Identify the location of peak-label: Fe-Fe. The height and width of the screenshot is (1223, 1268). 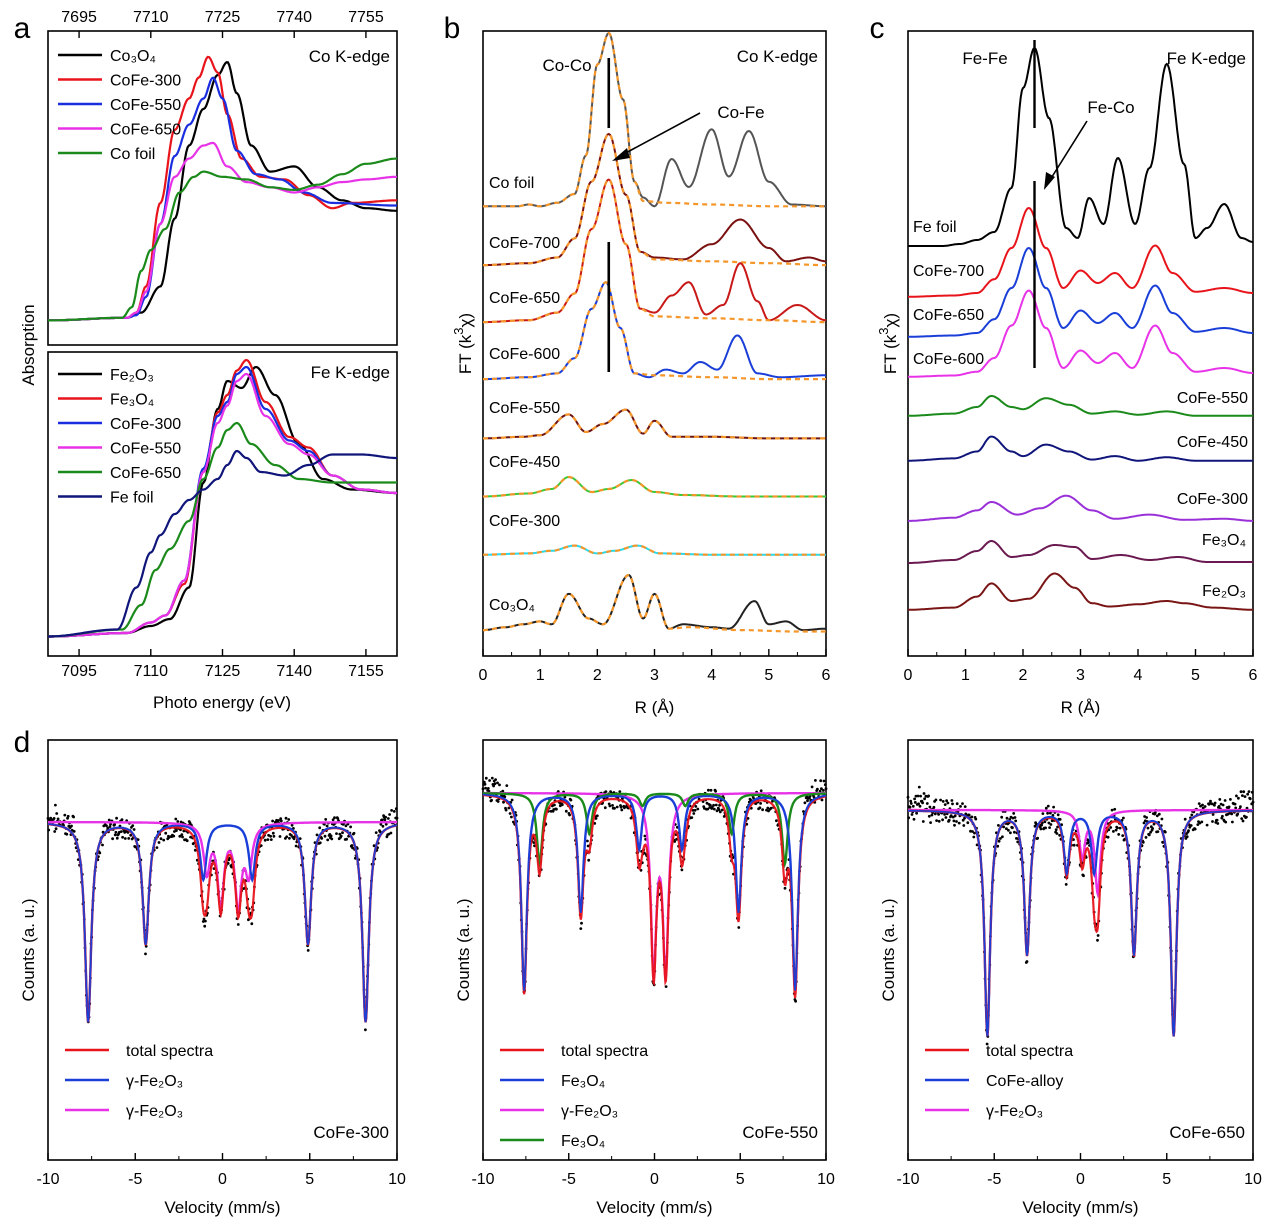
(984, 58).